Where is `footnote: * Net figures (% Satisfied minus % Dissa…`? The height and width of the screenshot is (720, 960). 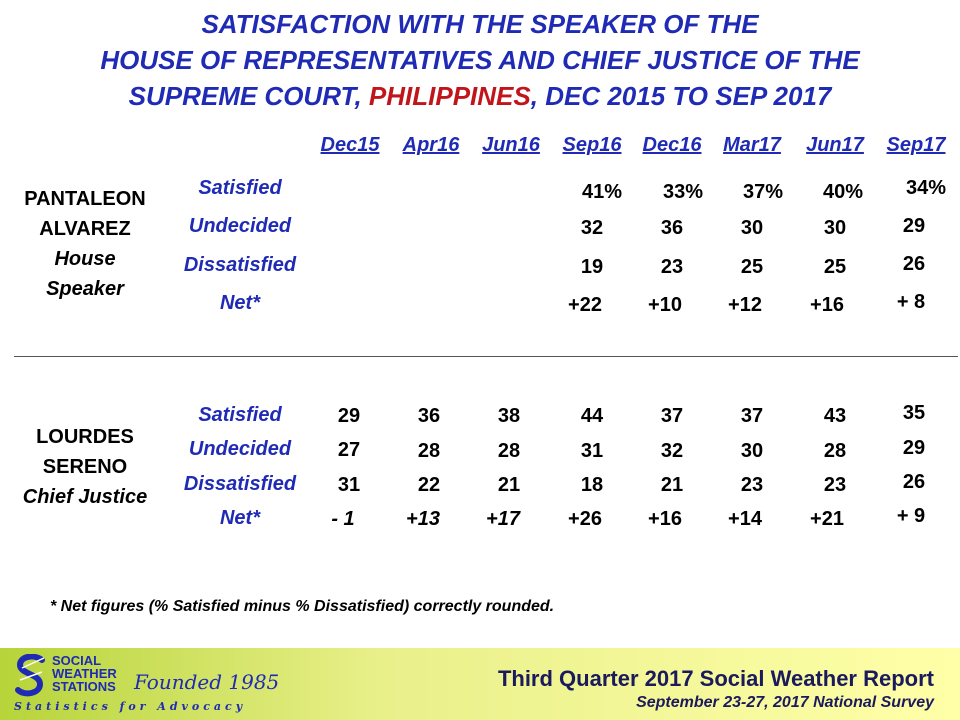 footnote: * Net figures (% Satisfied minus % Dissa… is located at coordinates (302, 606).